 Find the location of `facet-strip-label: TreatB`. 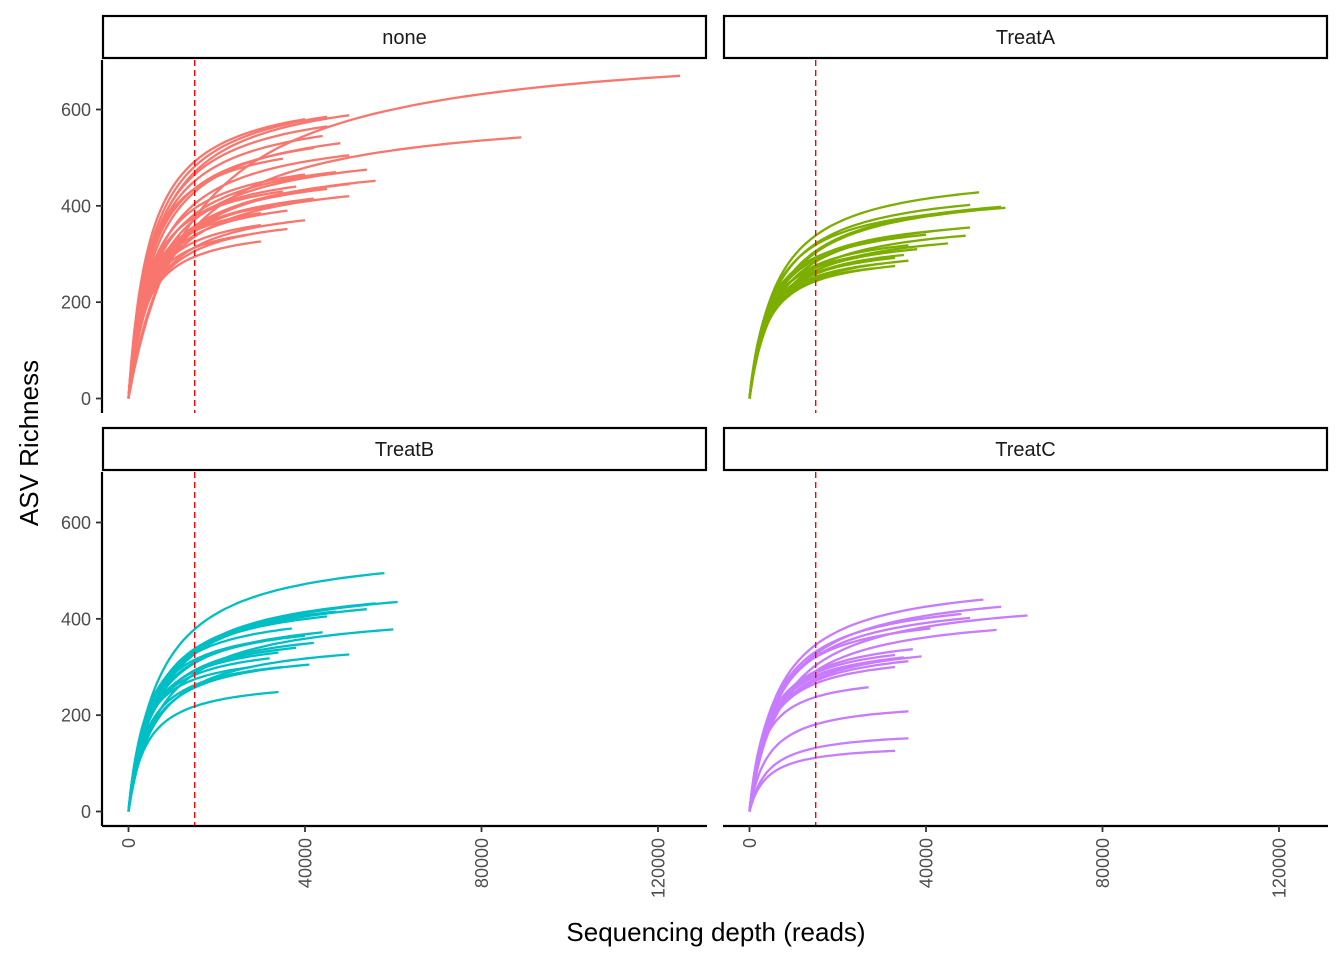

facet-strip-label: TreatB is located at coordinates (404, 450).